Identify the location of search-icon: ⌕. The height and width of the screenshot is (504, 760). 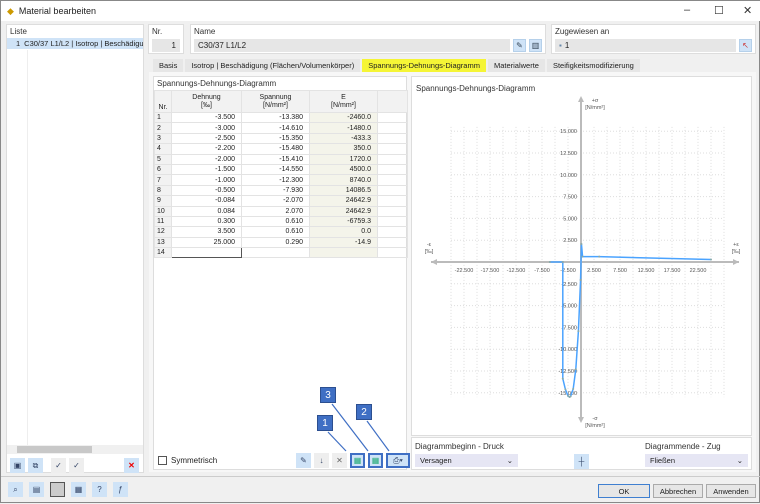
(15, 489).